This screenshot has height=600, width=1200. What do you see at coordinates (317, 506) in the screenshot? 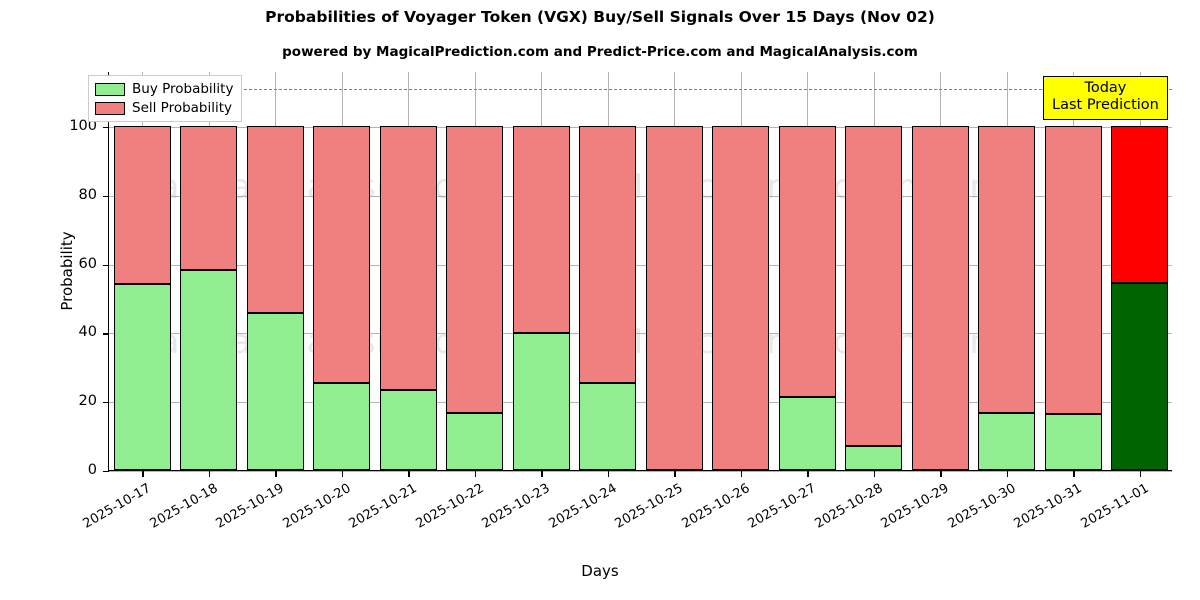
I see `x-tick-label: 2025-10-20` at bounding box center [317, 506].